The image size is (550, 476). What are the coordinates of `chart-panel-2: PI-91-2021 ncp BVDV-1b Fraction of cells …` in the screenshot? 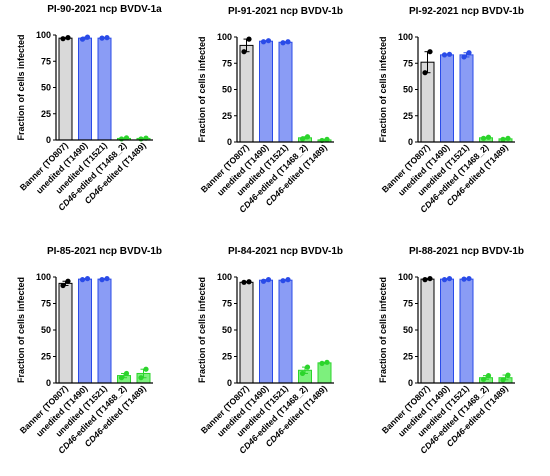 It's located at (270, 110).